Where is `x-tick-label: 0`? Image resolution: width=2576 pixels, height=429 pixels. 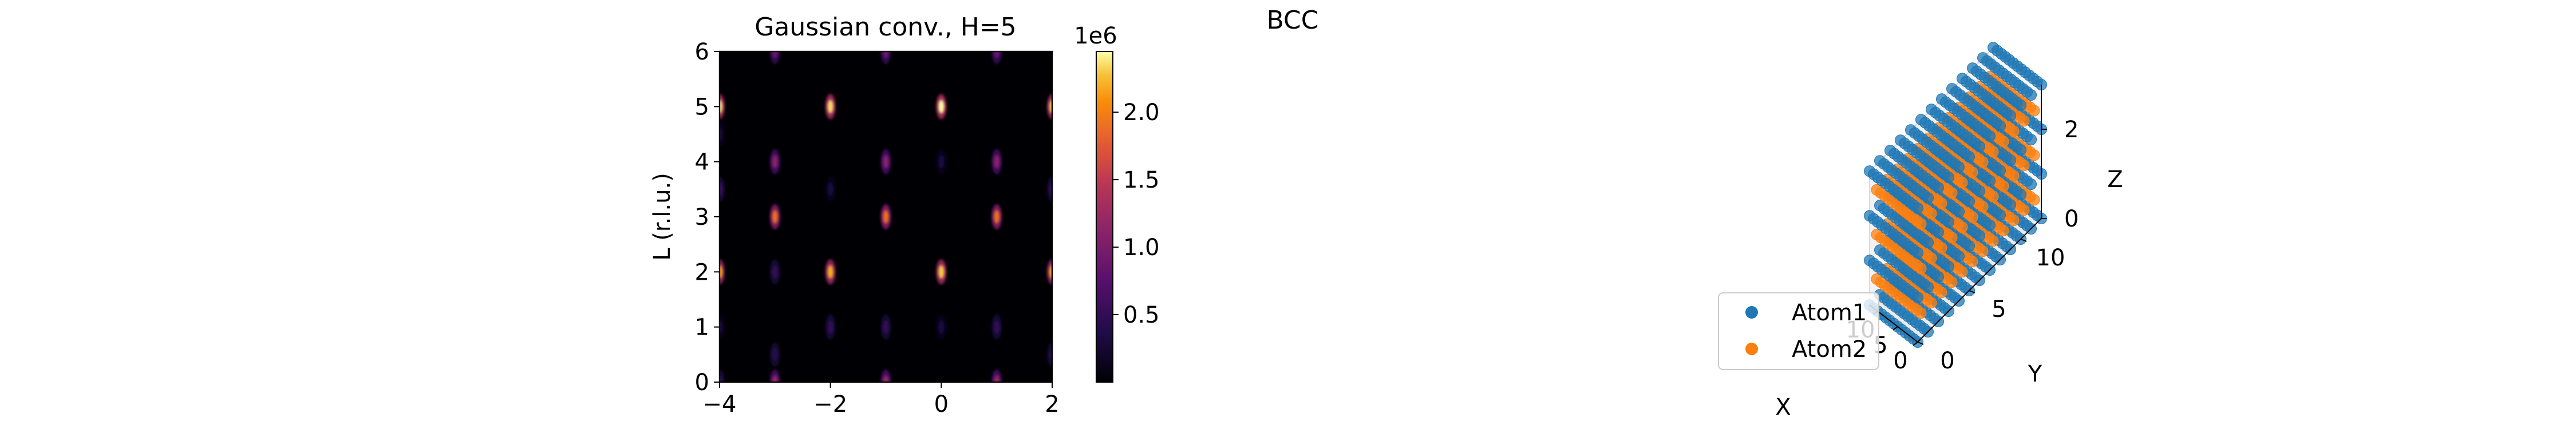 x-tick-label: 0 is located at coordinates (1900, 361).